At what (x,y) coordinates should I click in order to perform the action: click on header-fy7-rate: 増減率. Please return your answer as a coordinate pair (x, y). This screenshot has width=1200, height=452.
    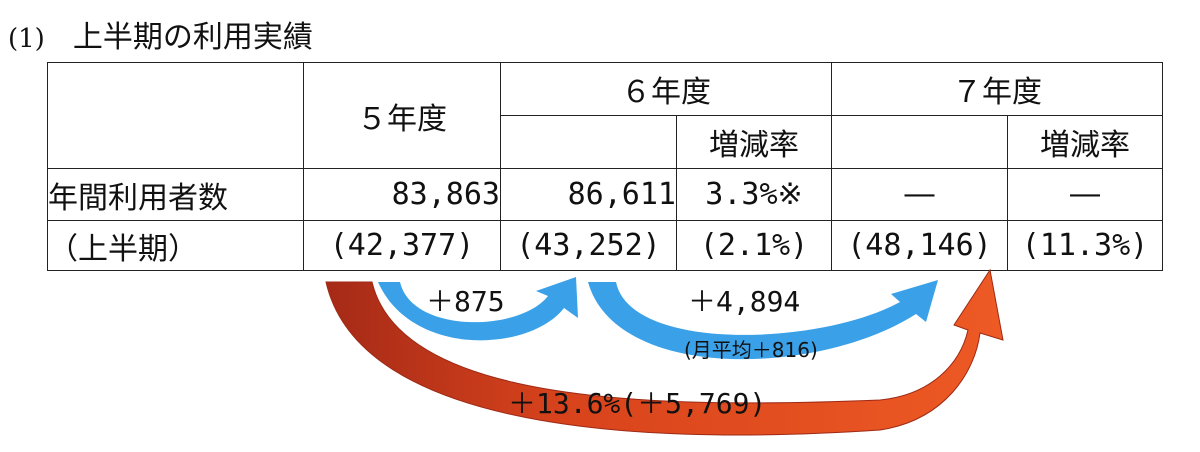
    Looking at the image, I should click on (1085, 142).